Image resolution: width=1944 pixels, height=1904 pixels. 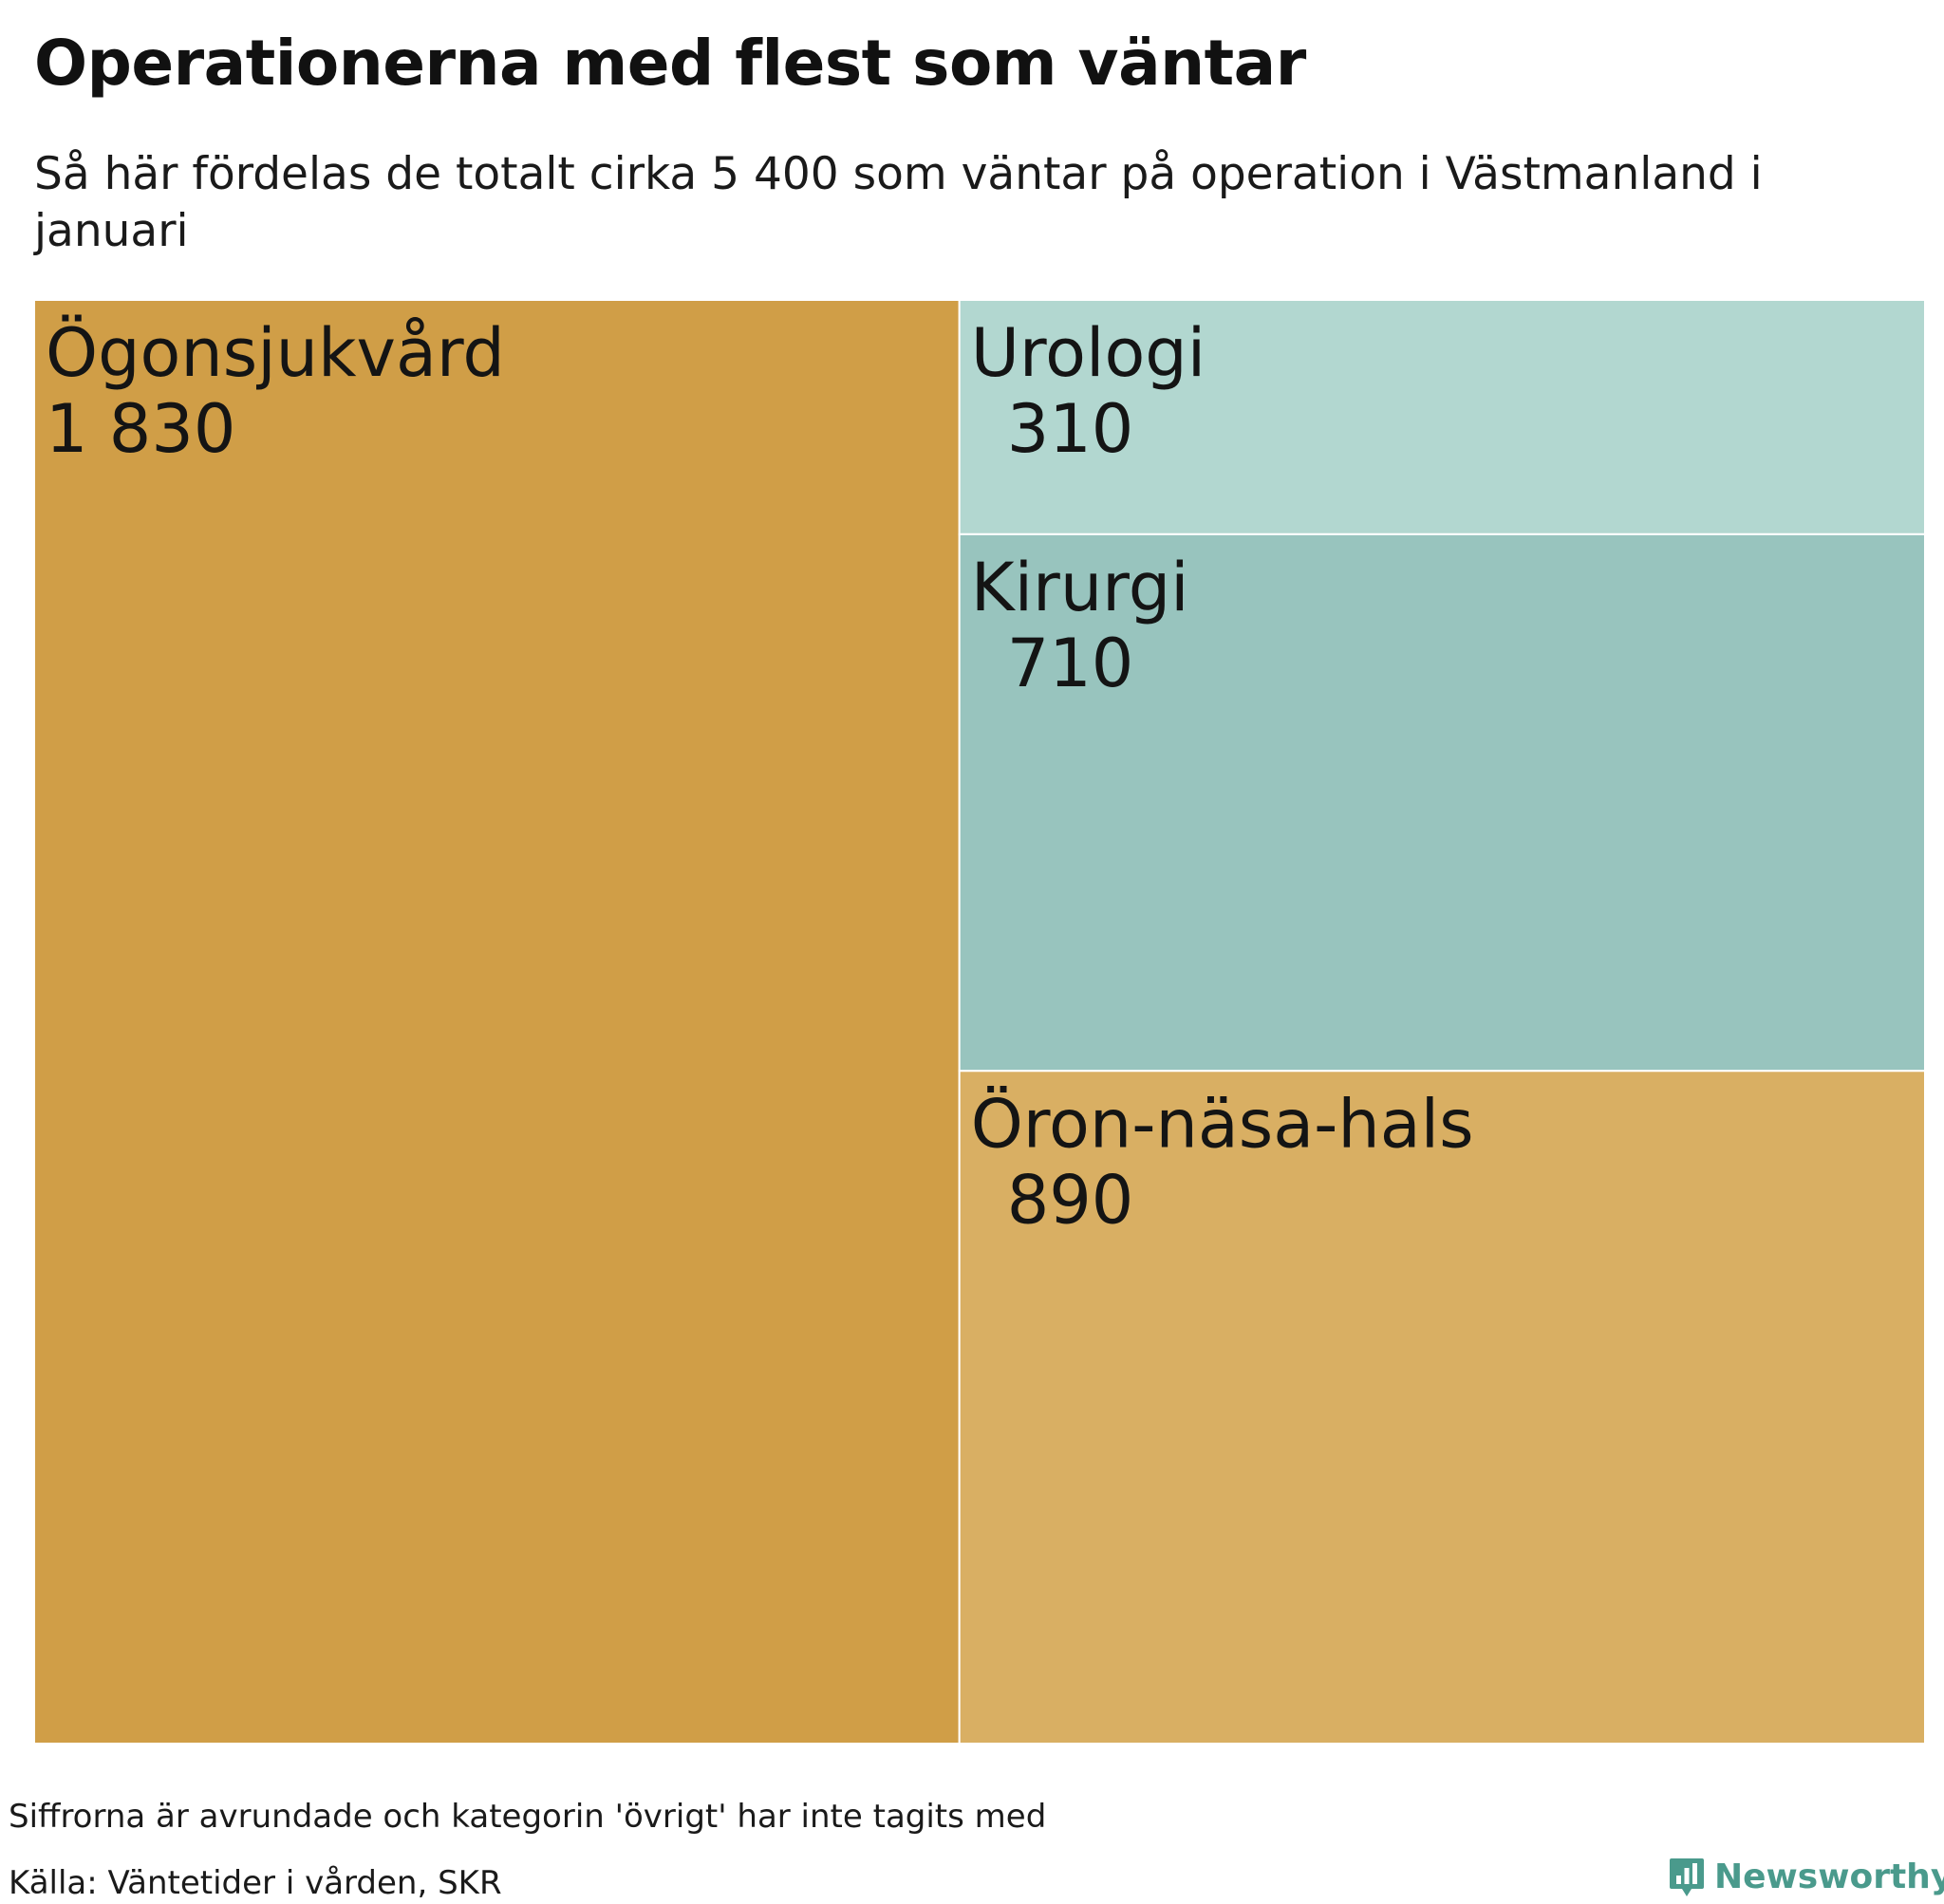 I want to click on tile-label-kirurgi: Kirurgi, so click(x=1080, y=588).